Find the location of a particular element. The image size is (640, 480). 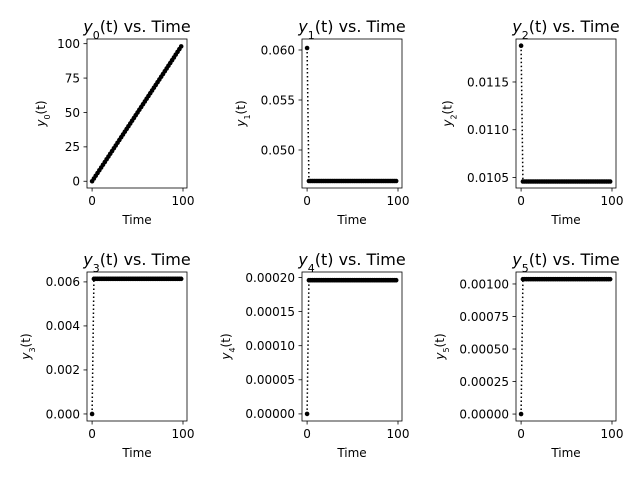

chart-title: y2(t) vs. Time is located at coordinates (565, 29).